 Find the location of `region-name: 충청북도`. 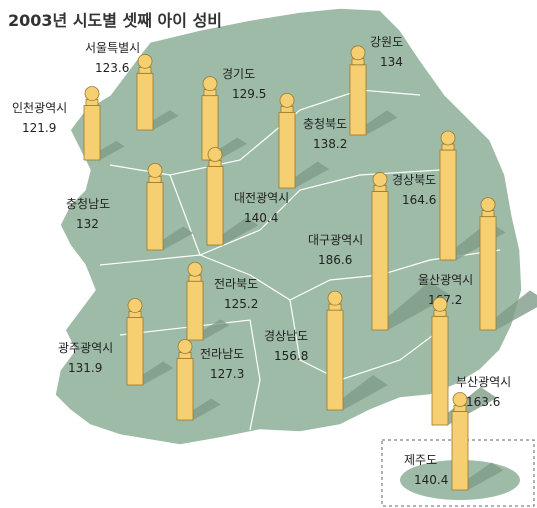

region-name: 충청북도 is located at coordinates (325, 124).